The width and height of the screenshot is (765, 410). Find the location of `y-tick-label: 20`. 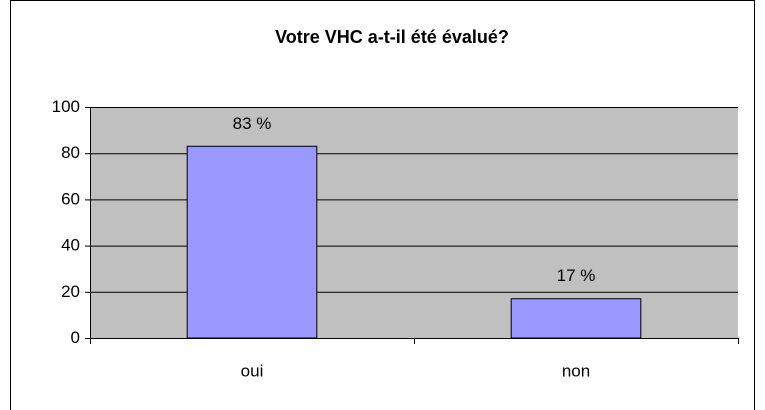

y-tick-label: 20 is located at coordinates (70, 291).